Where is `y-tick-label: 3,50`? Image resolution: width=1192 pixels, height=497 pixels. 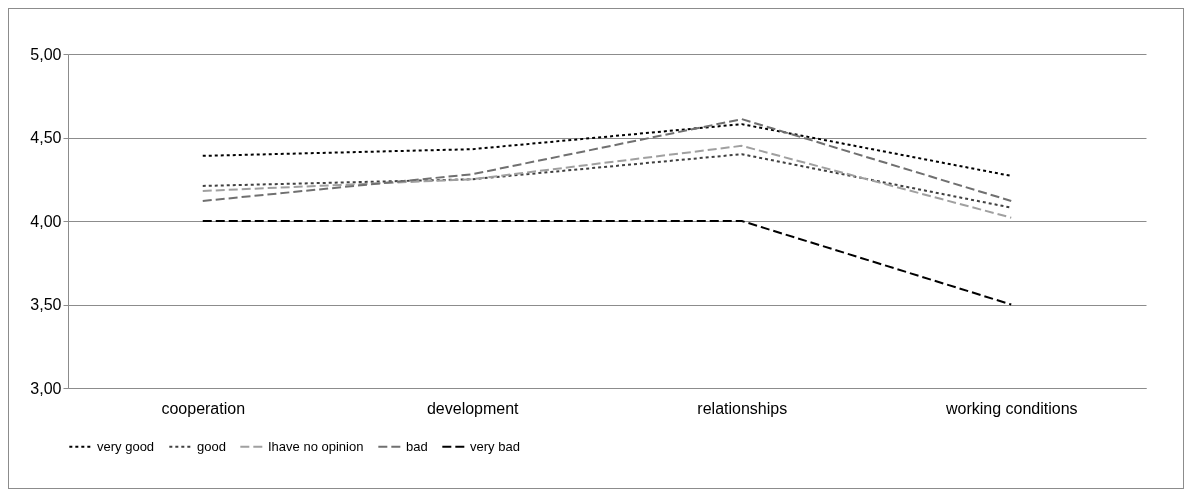 y-tick-label: 3,50 is located at coordinates (46, 304).